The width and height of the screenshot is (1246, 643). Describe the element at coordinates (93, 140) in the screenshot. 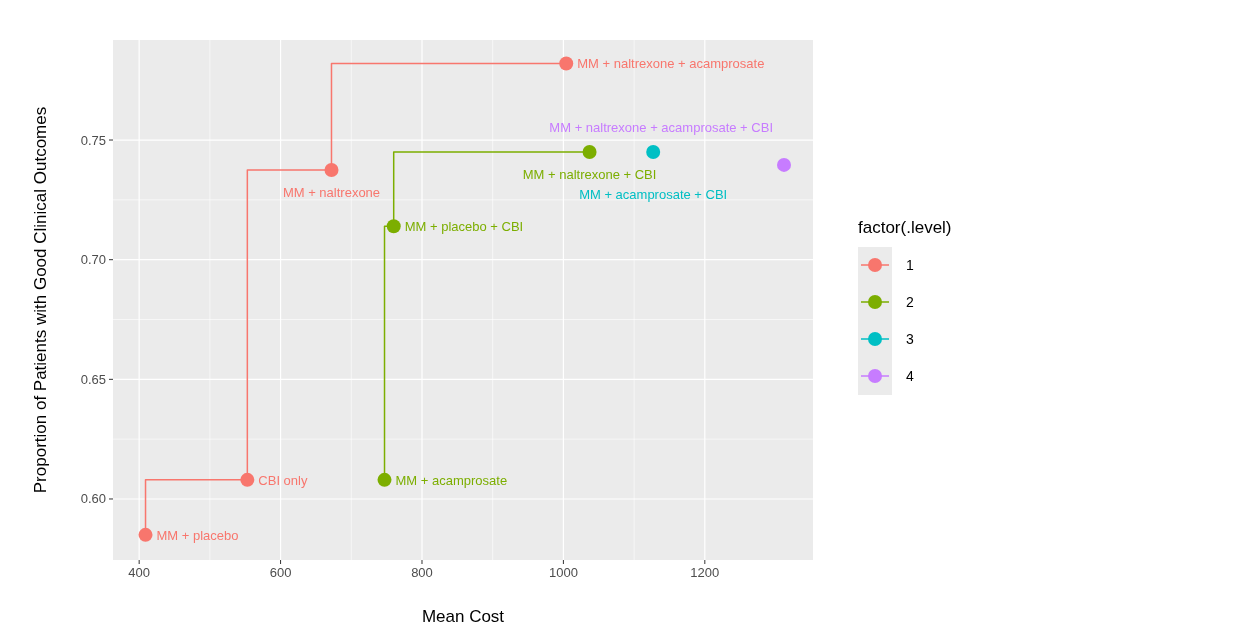

I see `y-tick-label: 0.75` at that location.